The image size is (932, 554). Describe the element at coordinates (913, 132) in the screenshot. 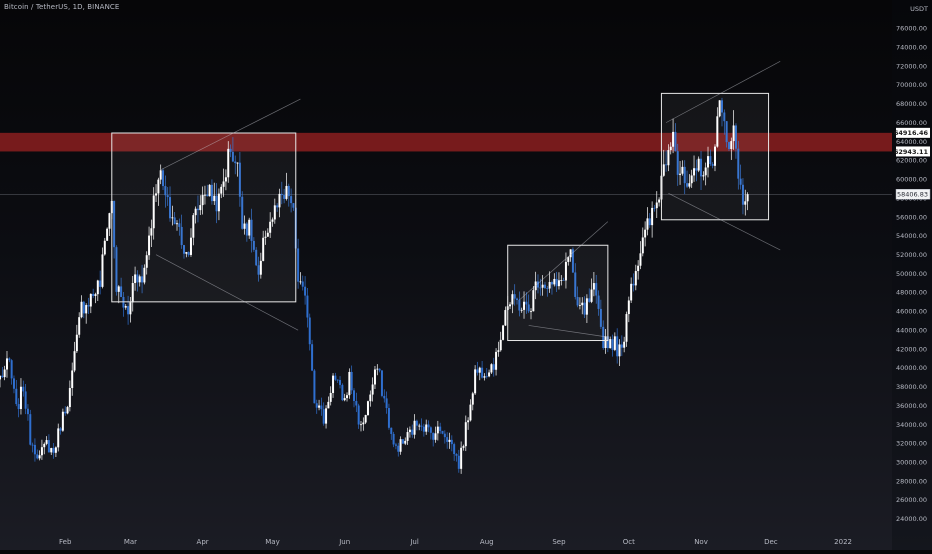

I see `price-label-box` at that location.